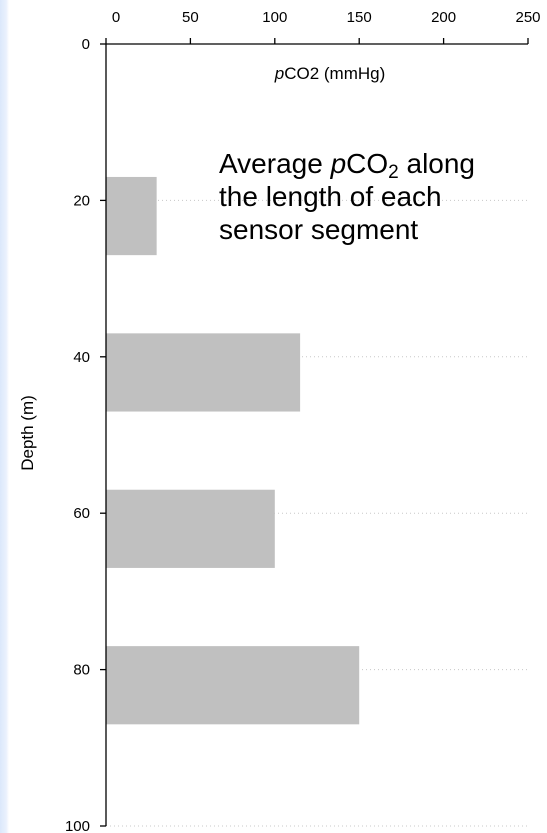 This screenshot has height=833, width=547. What do you see at coordinates (27, 433) in the screenshot?
I see `y-axis-title: Depth (m)` at bounding box center [27, 433].